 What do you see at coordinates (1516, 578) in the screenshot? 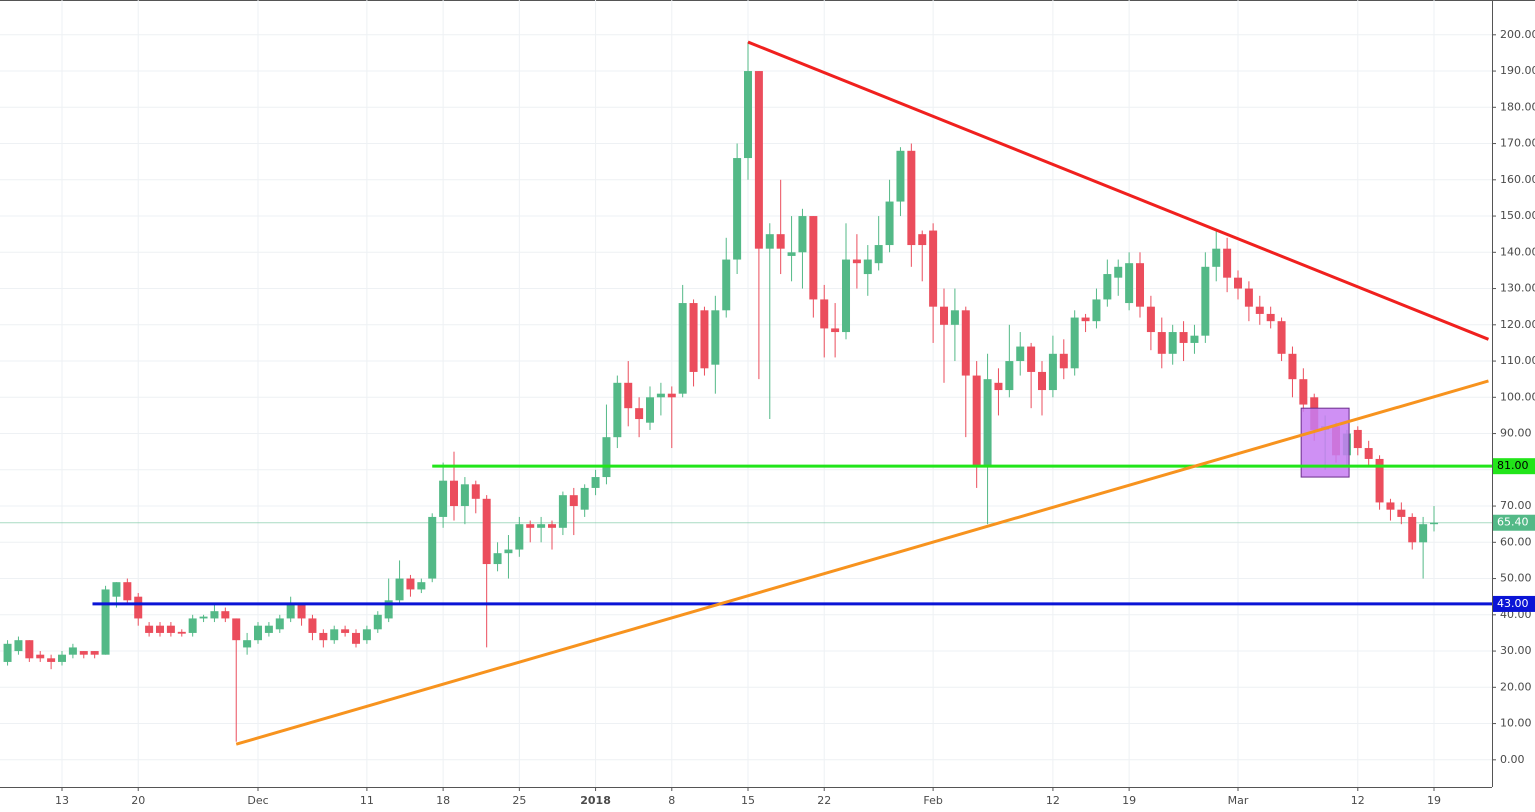
I see `y-tick-label: 50.00` at bounding box center [1516, 578].